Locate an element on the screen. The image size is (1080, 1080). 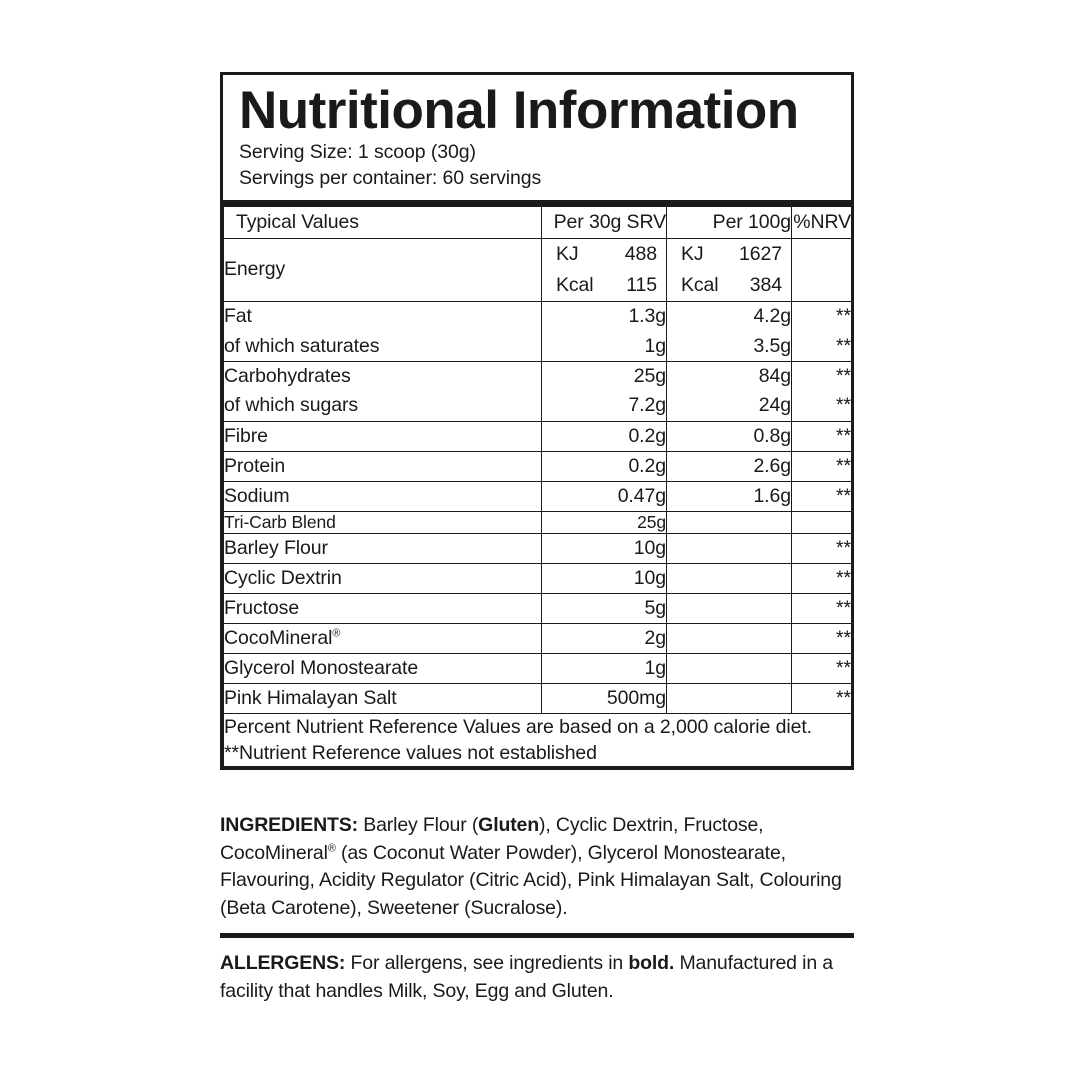
cocomineral-per-100g is located at coordinates (729, 638).